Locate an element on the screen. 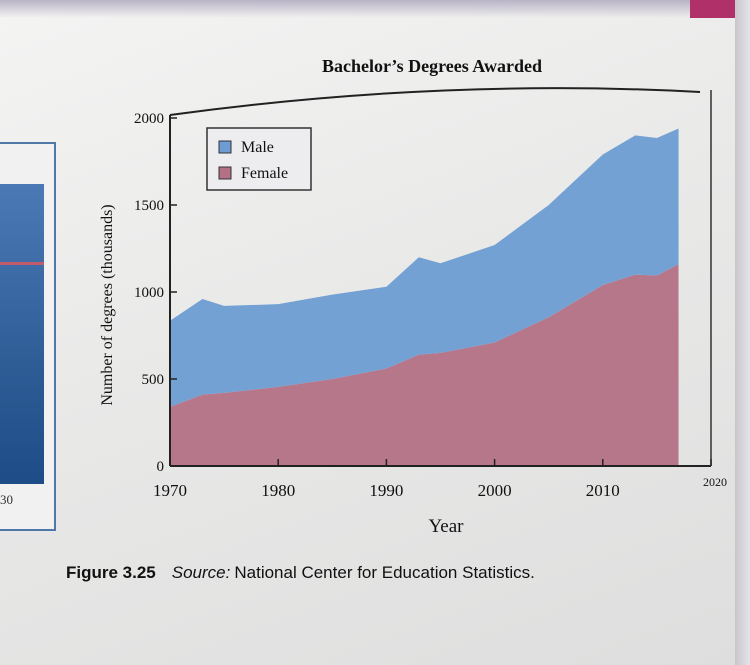  legend-swatch-female is located at coordinates (225, 173).